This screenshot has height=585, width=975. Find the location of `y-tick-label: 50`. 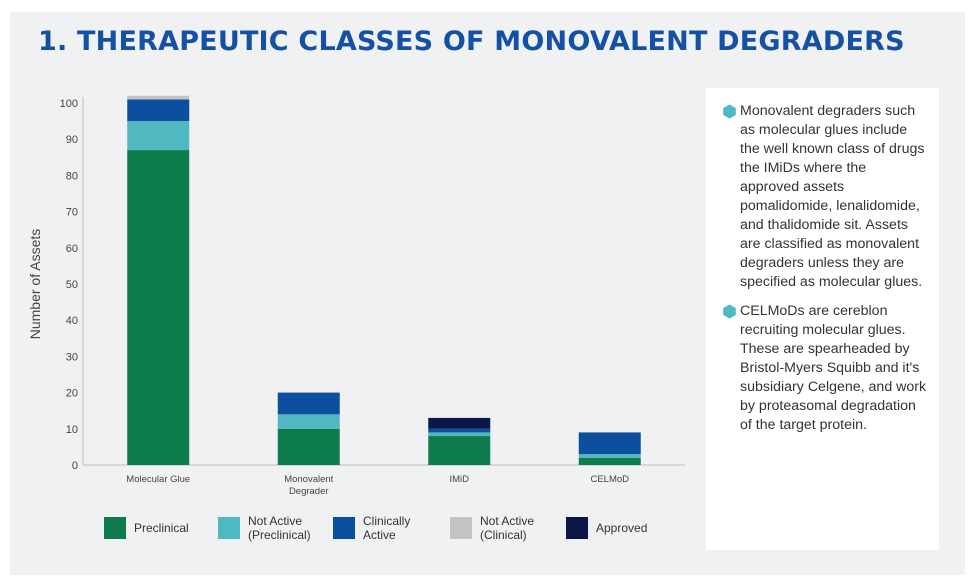

y-tick-label: 50 is located at coordinates (72, 285).